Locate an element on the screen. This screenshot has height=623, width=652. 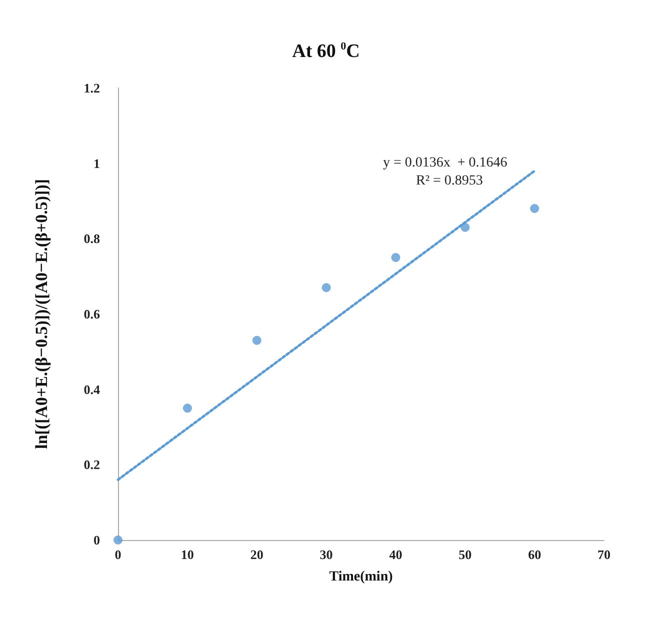
x-tick-label: 0 is located at coordinates (118, 554).